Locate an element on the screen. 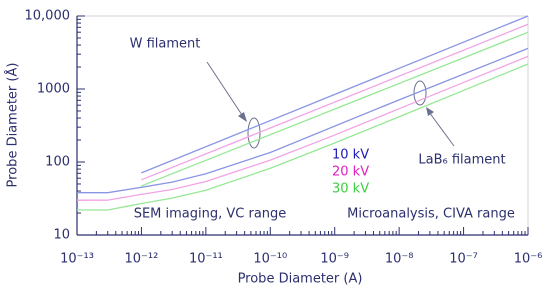 This screenshot has width=560, height=292. y-tick-label: 100 is located at coordinates (57, 162).